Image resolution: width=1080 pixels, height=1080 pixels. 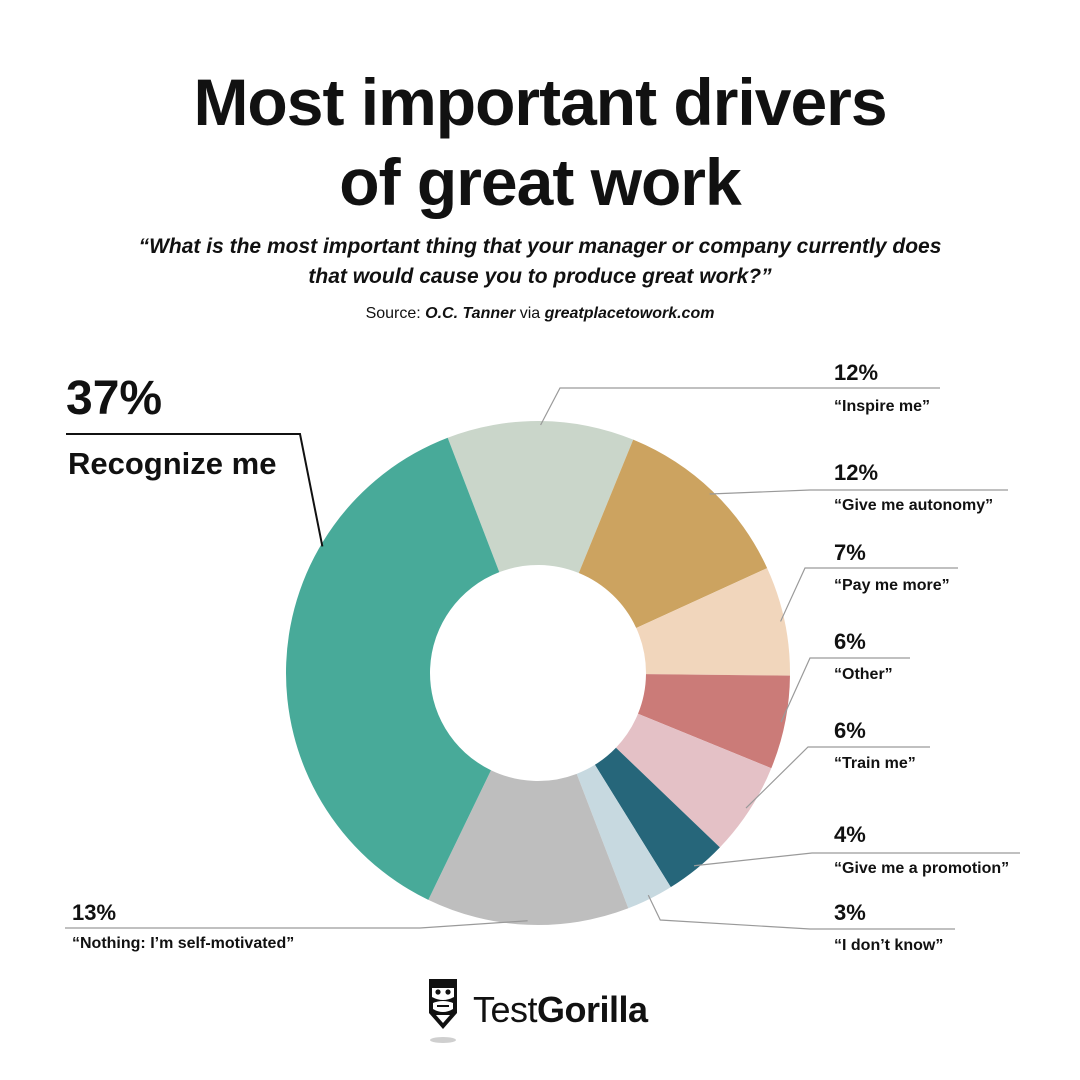 What do you see at coordinates (183, 943) in the screenshot?
I see `category-label-nothing-i-m-self-motivated: “Nothing: I’m self-motivated”` at bounding box center [183, 943].